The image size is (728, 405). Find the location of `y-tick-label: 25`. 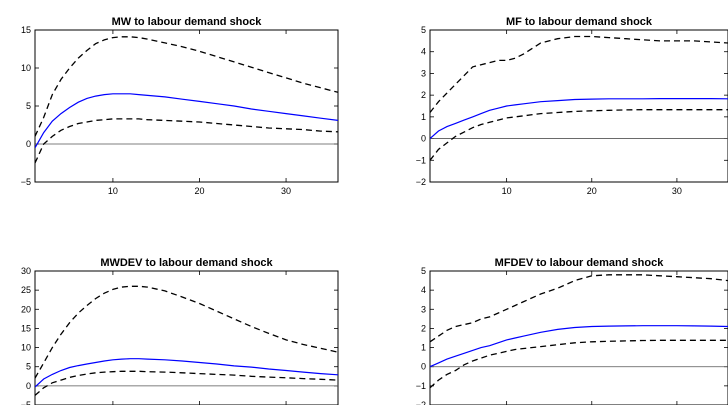

y-tick-label: 25 is located at coordinates (26, 290).